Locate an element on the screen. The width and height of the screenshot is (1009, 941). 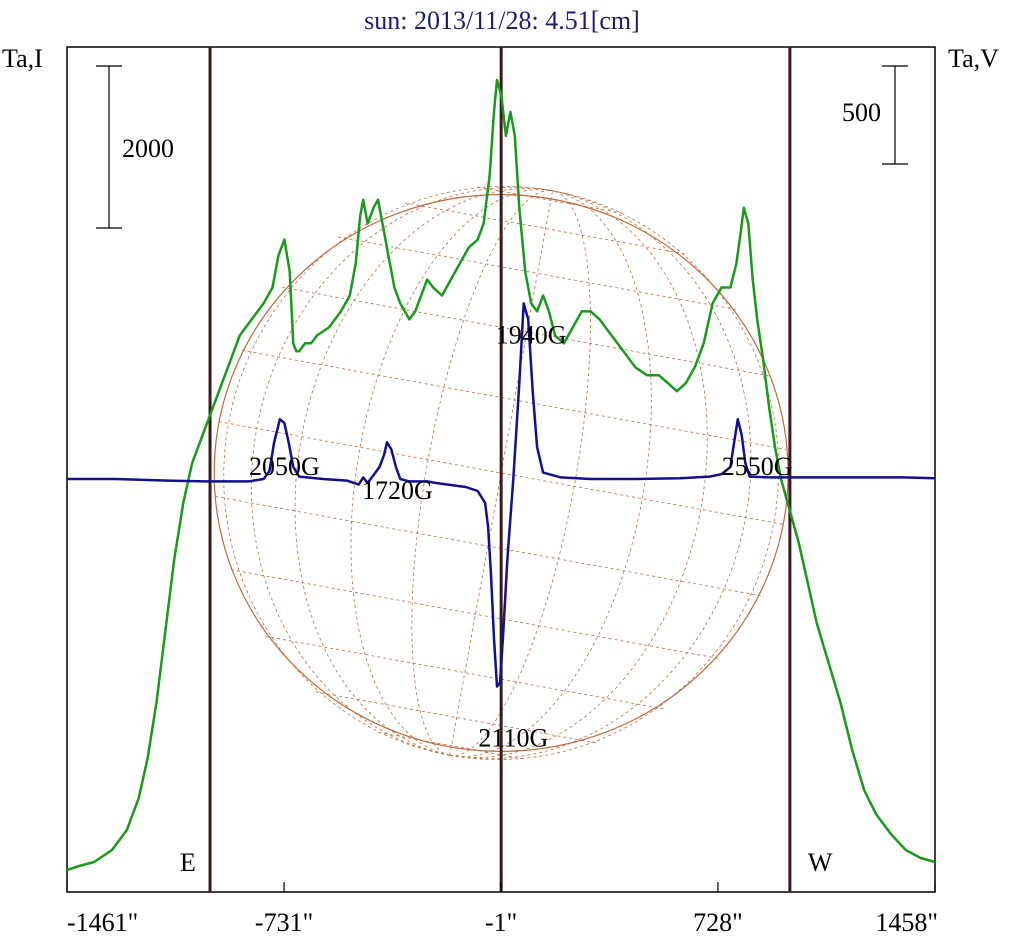
field-strength-label: 2050G is located at coordinates (284, 466).